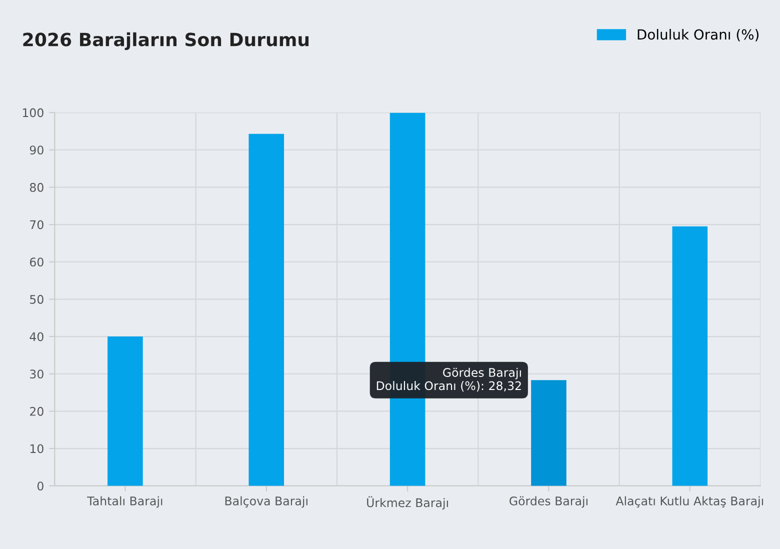 The height and width of the screenshot is (549, 780). I want to click on y-tick-label: 90, so click(37, 150).